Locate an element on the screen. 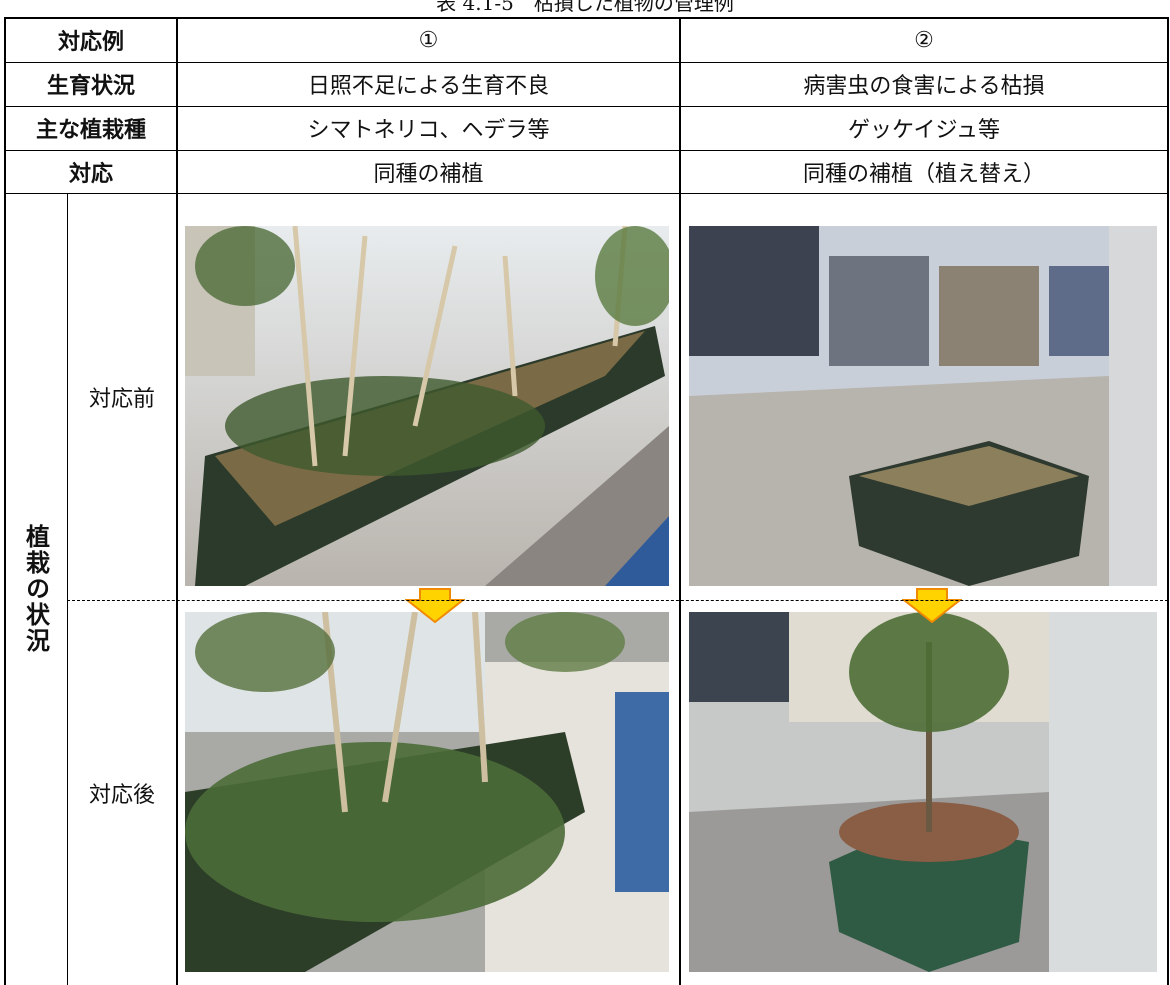 Image resolution: width=1170 pixels, height=985 pixels. header-cell: ① is located at coordinates (428, 40).